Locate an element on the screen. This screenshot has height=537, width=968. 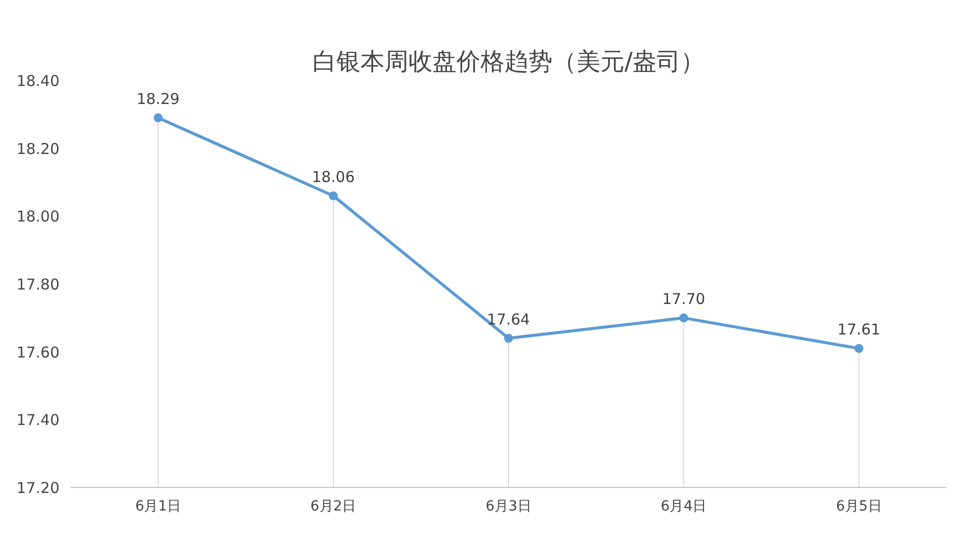
x-tick-label: 6月1日 is located at coordinates (158, 506).